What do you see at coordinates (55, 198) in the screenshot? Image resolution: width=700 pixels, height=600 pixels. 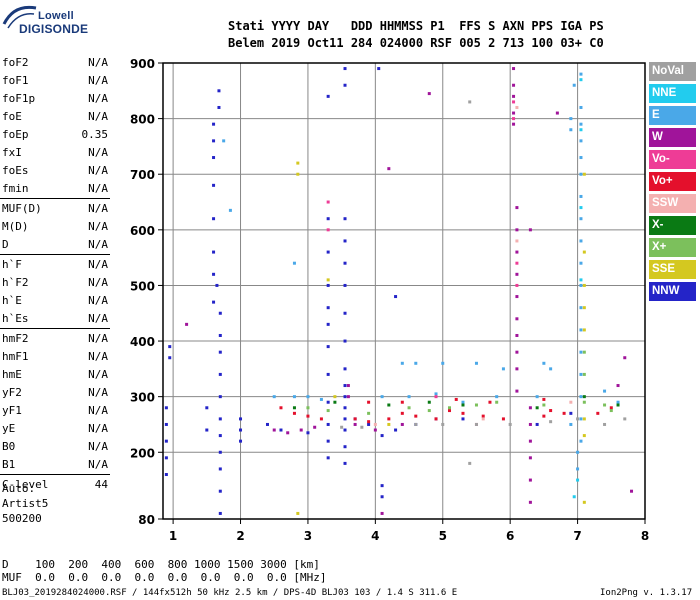 I see `param-separator` at bounding box center [55, 198].